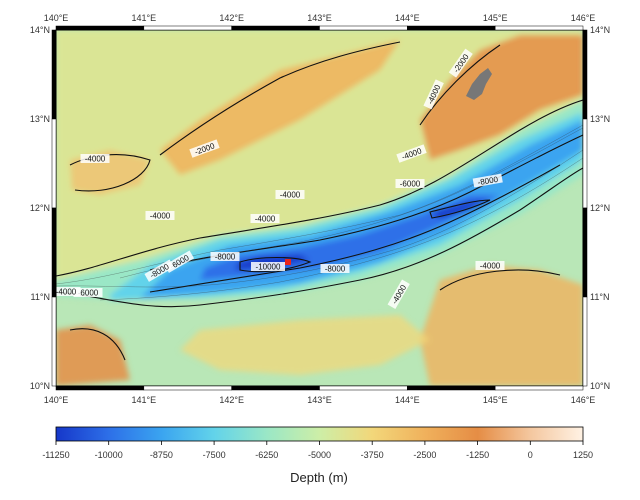  Describe the element at coordinates (319, 18) in the screenshot. I see `top-longitude-label: 143°E` at that location.